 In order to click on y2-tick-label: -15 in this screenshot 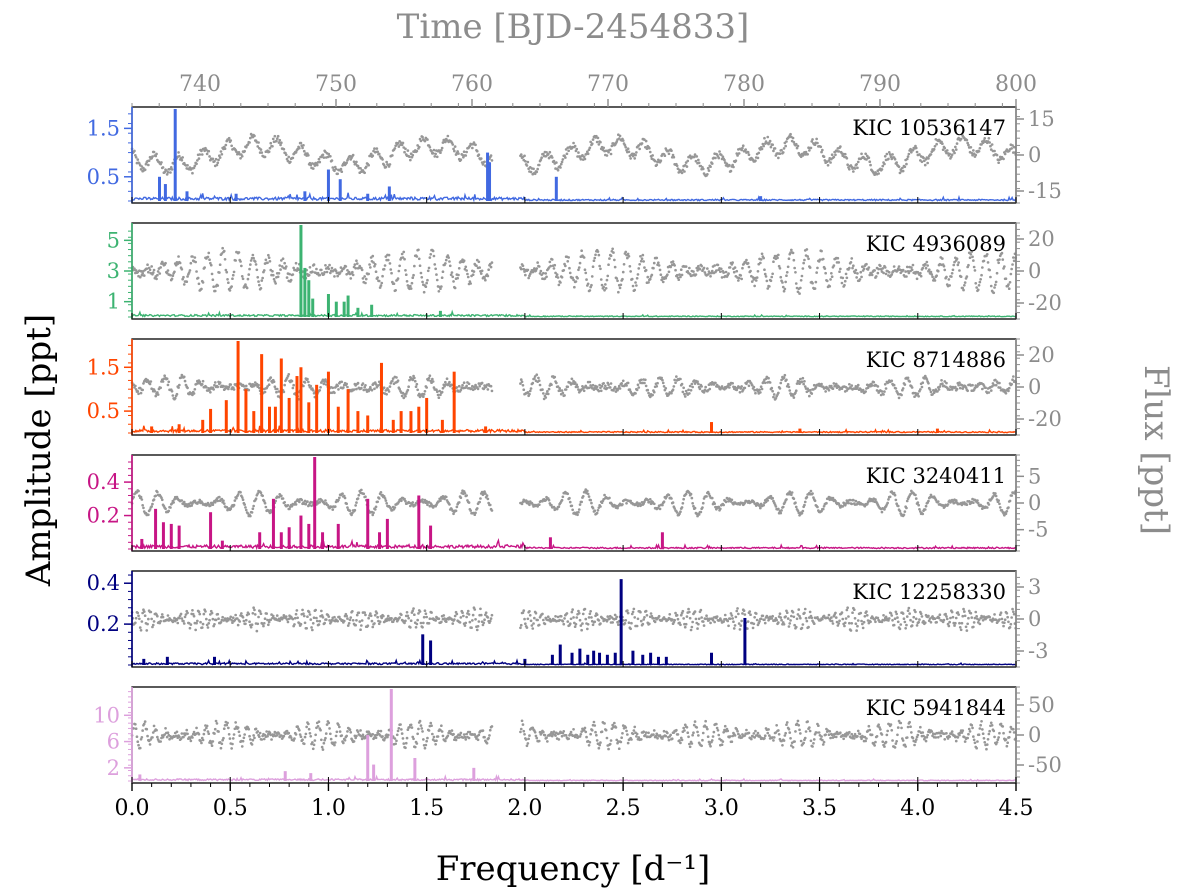, I will do `click(1045, 191)`.